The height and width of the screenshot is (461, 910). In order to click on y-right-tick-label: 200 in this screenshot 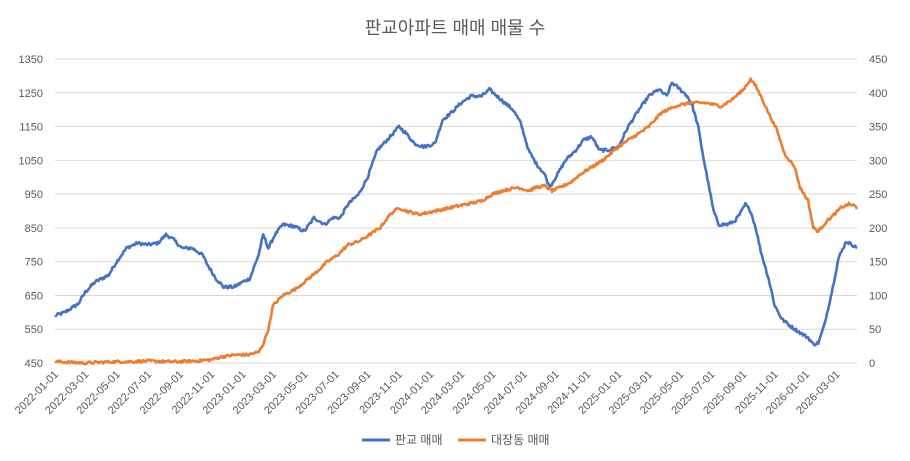, I will do `click(878, 229)`.